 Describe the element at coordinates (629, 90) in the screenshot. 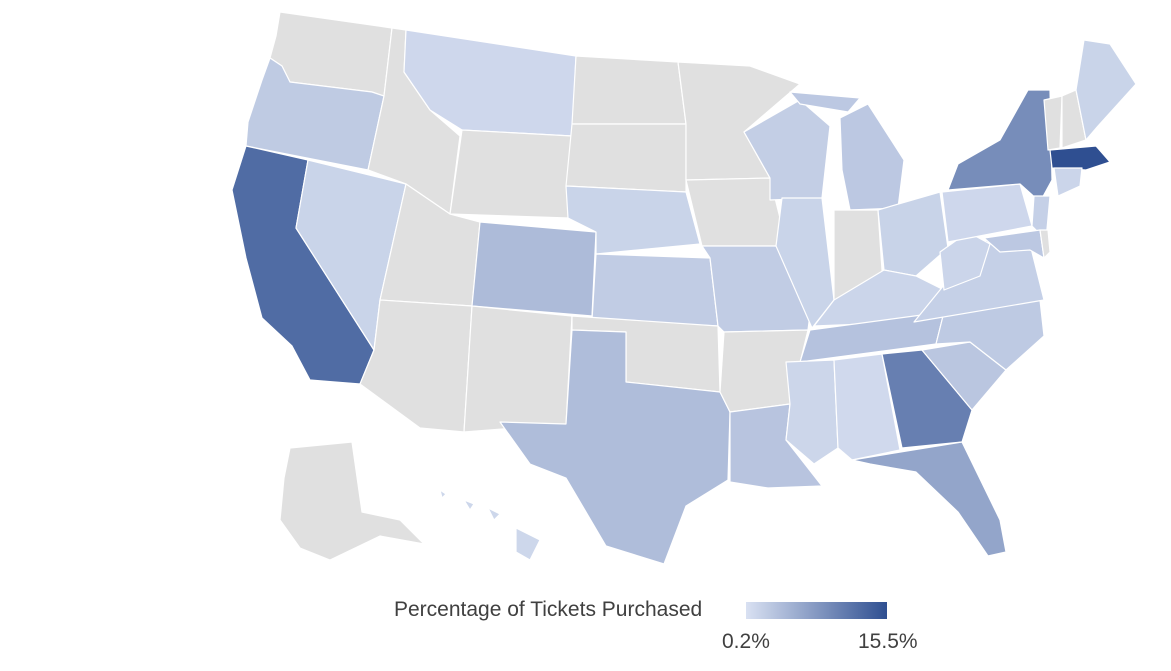

I see `state-north-dakota` at that location.